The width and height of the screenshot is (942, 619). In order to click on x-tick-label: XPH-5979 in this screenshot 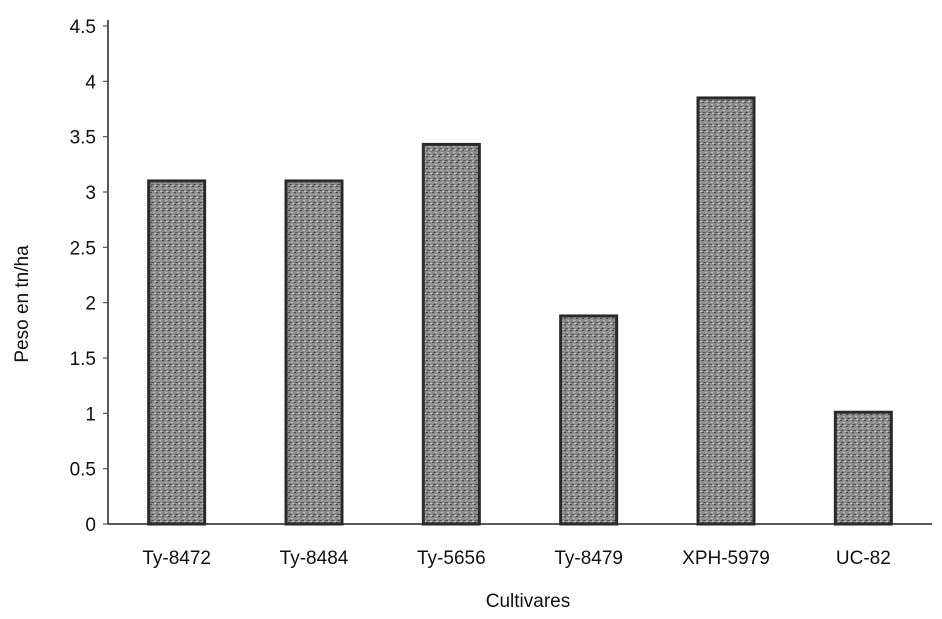, I will do `click(726, 558)`.